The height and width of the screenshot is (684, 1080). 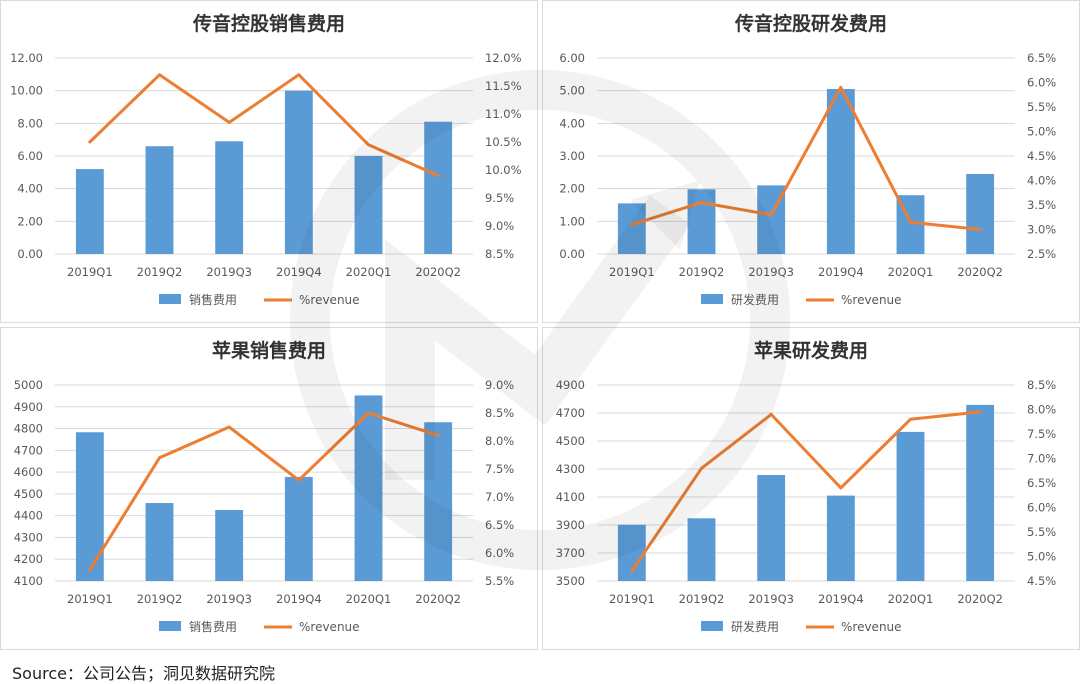 What do you see at coordinates (503, 170) in the screenshot?
I see `y2-tick-label: 10.0%` at bounding box center [503, 170].